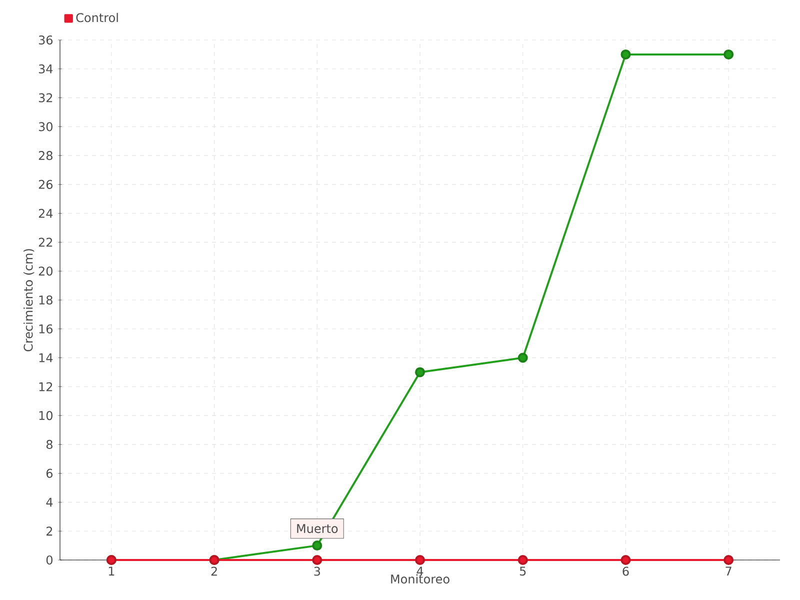 Image resolution: width=800 pixels, height=600 pixels. I want to click on x-tick-label: 6, so click(625, 571).